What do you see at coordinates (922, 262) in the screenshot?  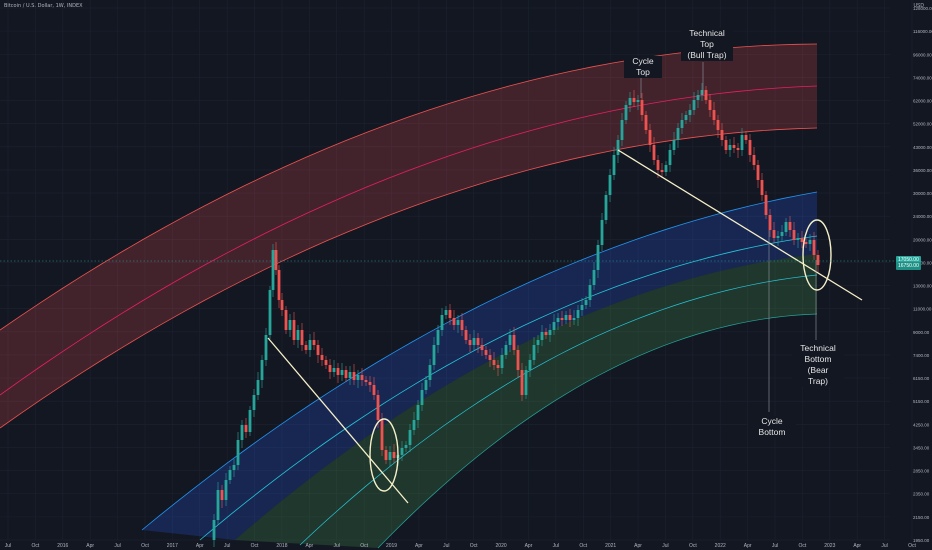 I see `y-tick-label: 16000.00` at bounding box center [922, 262].